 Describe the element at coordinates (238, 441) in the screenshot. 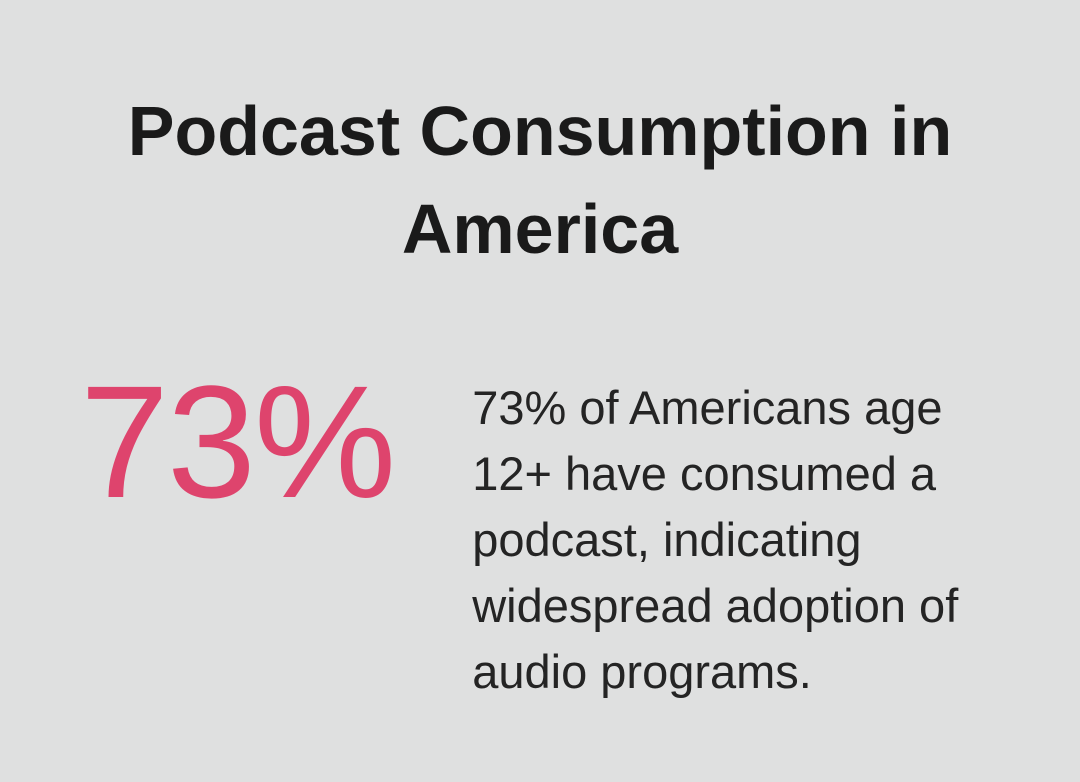

I see `stat-value: 73%` at that location.